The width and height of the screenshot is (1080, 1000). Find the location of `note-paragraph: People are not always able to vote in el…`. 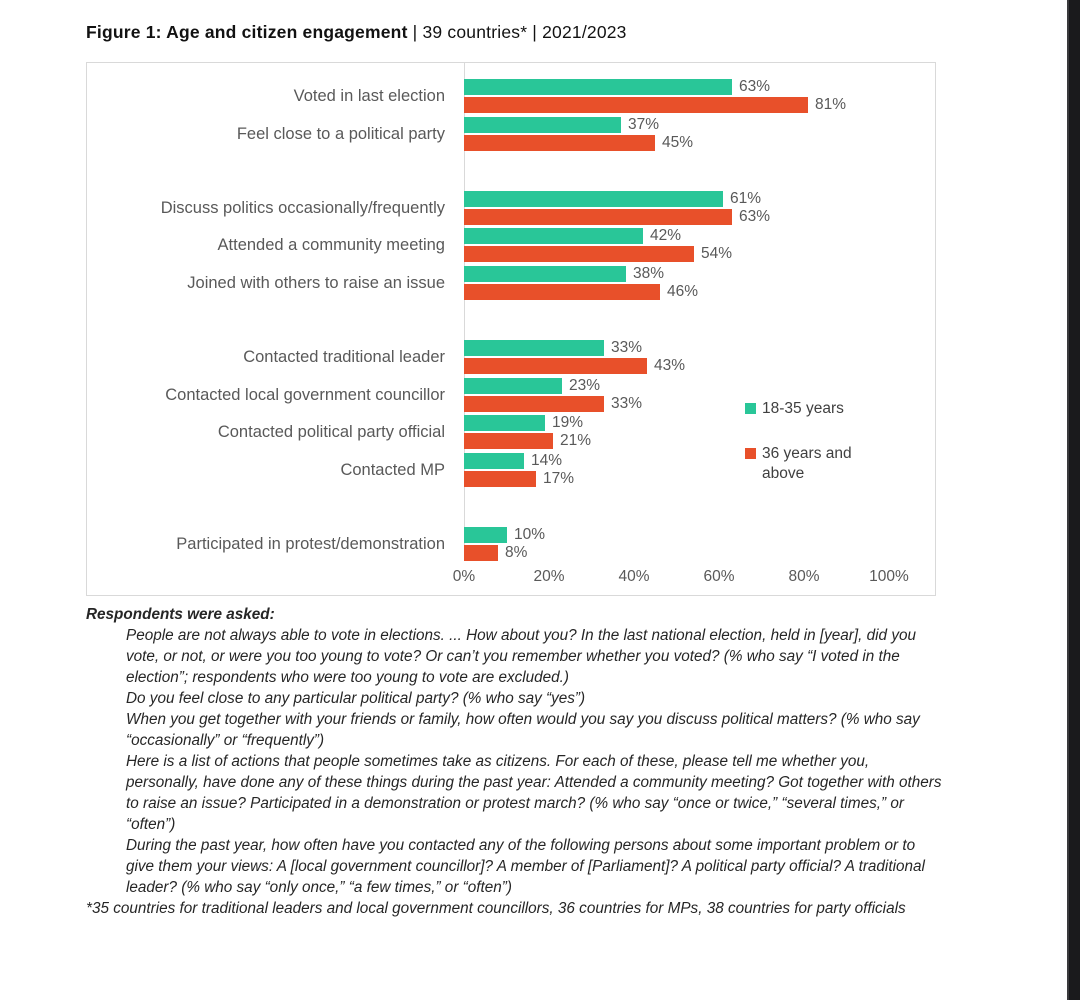

note-paragraph: People are not always able to vote in el… is located at coordinates (521, 656).